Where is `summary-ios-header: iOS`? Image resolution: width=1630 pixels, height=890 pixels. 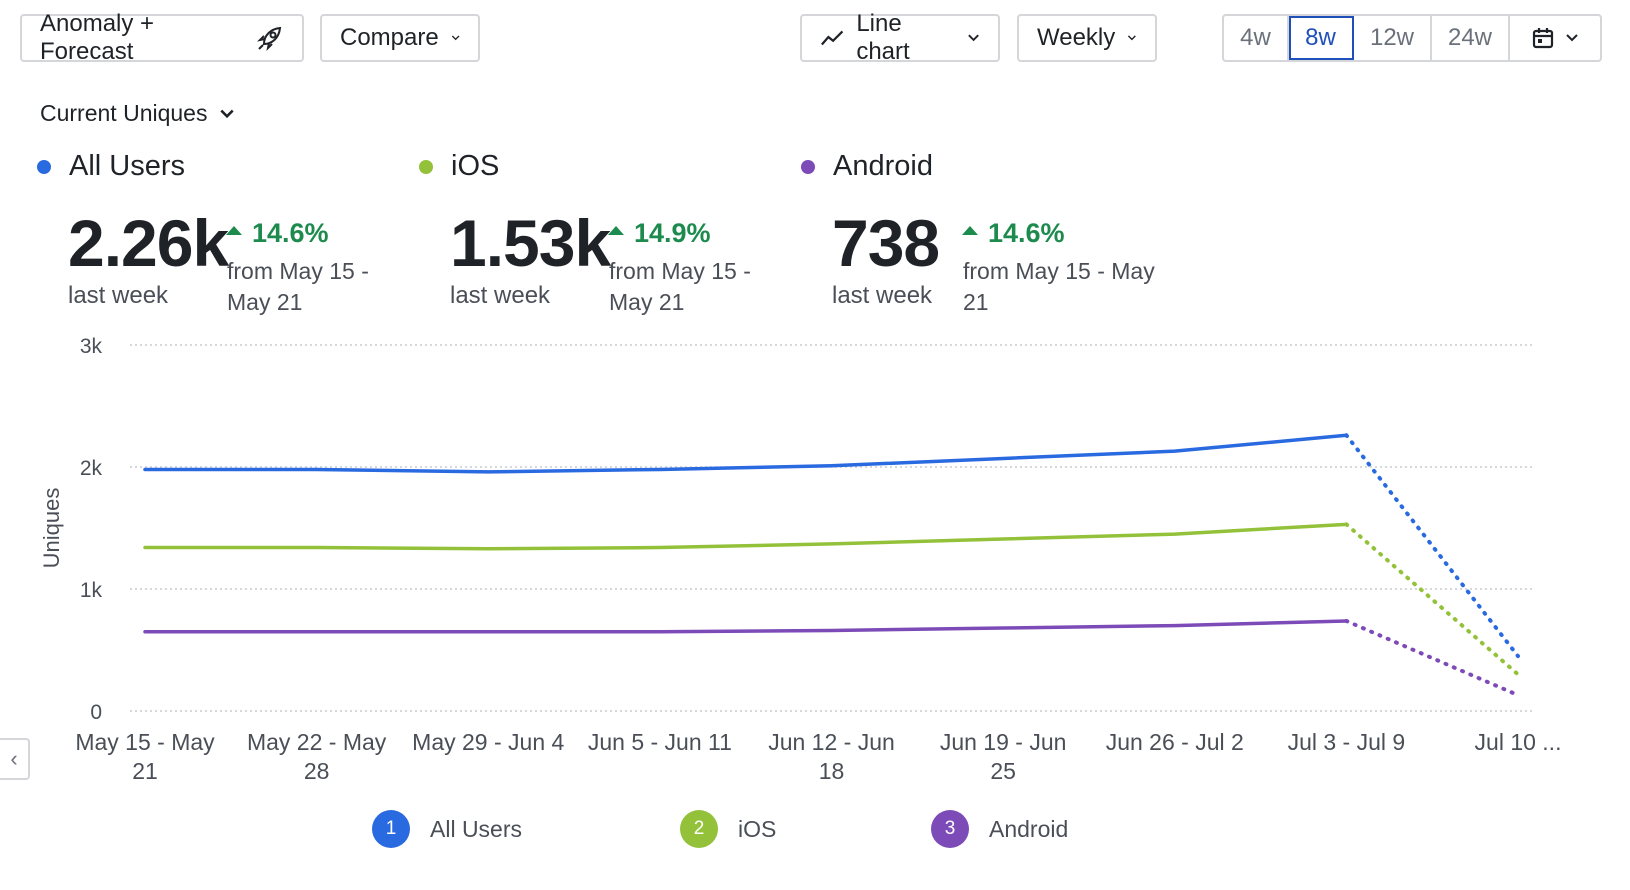
summary-ios-header: iOS is located at coordinates (459, 166).